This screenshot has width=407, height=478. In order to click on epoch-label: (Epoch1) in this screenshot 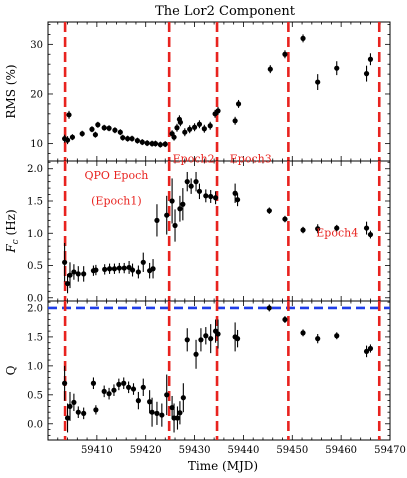, I will do `click(116, 200)`.